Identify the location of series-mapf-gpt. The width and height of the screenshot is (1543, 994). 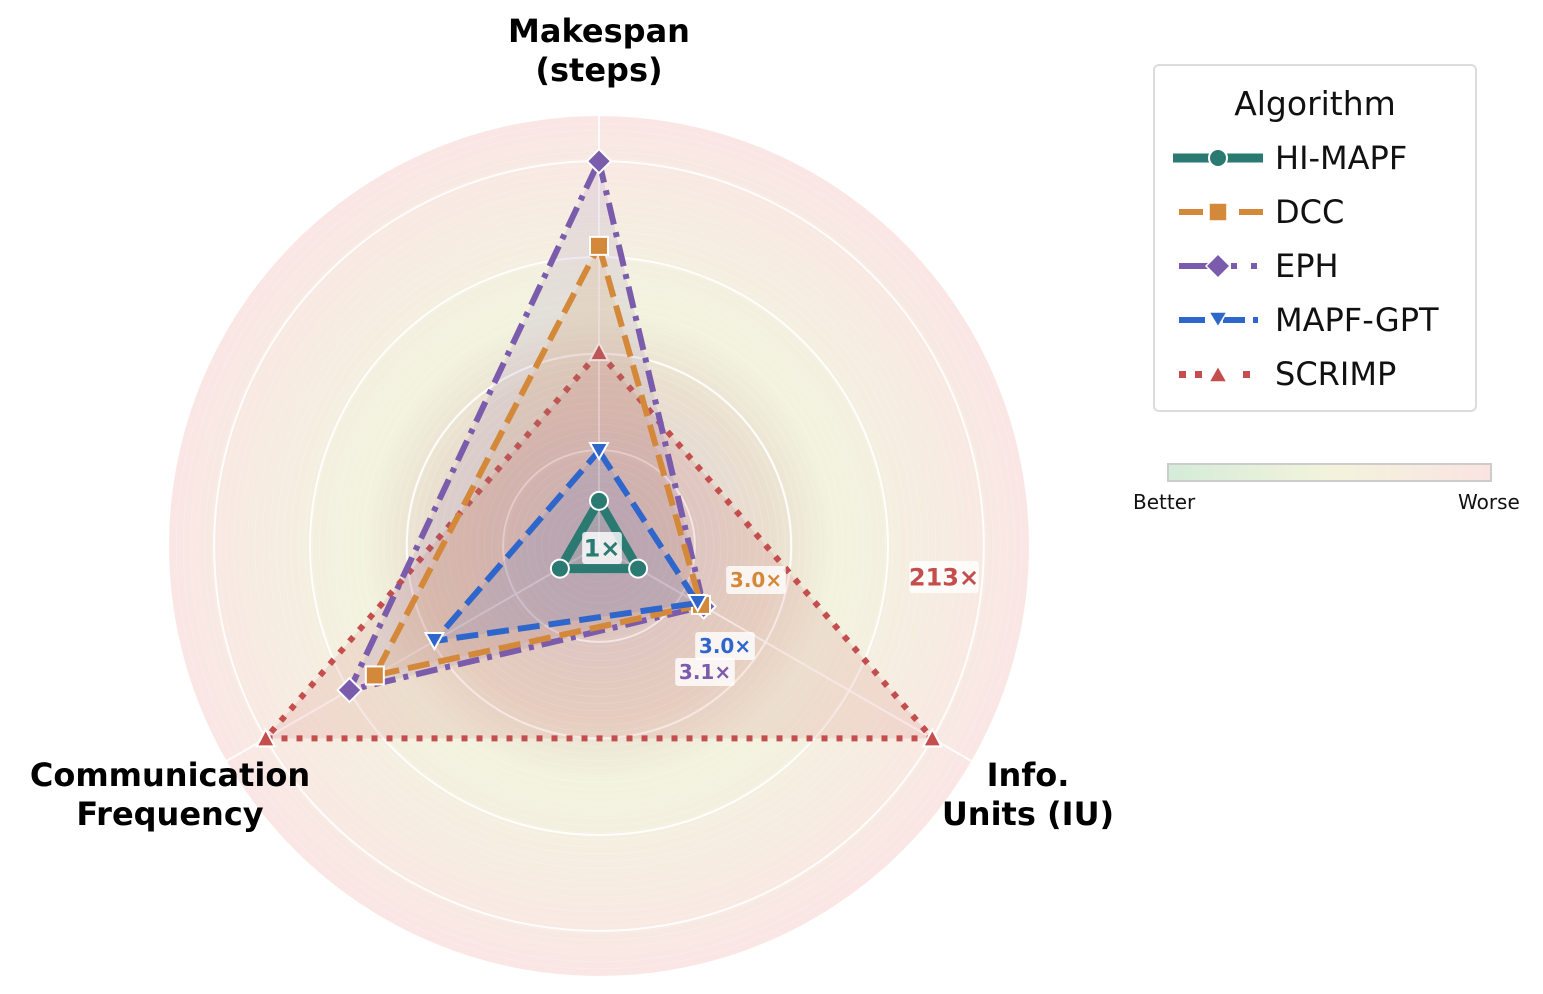
(566, 546).